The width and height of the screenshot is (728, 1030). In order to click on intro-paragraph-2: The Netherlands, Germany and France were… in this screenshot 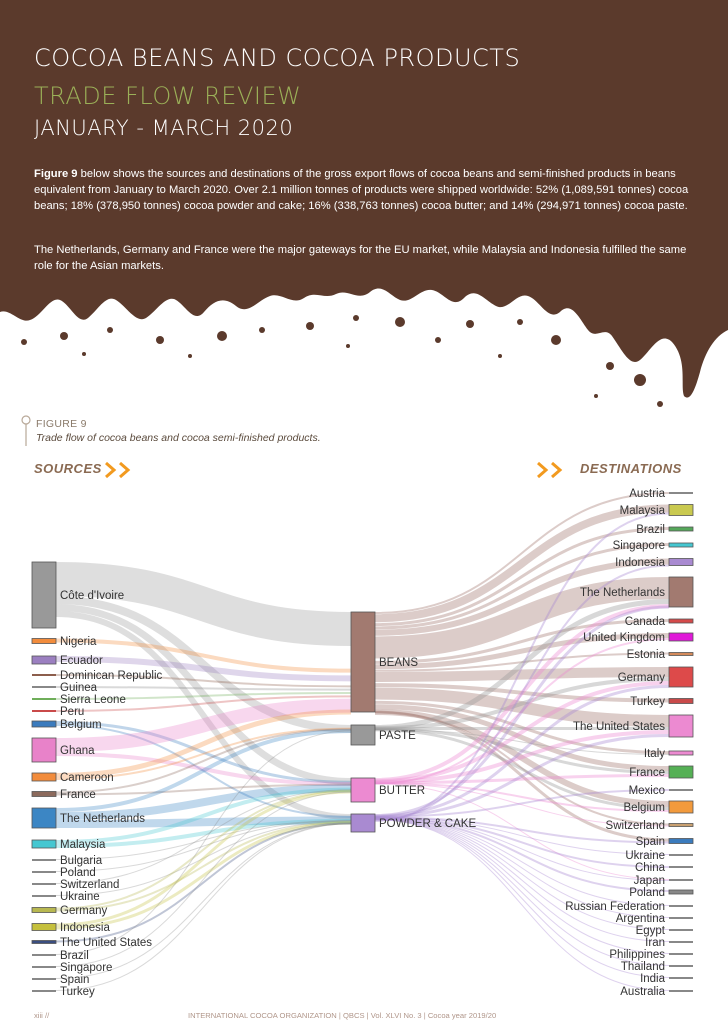, I will do `click(360, 258)`.